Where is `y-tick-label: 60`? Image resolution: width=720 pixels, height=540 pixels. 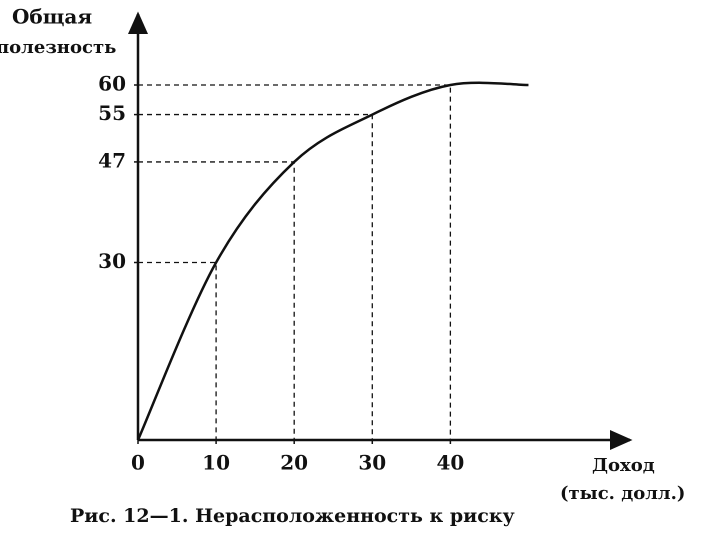
y-tick-label: 60 is located at coordinates (112, 84).